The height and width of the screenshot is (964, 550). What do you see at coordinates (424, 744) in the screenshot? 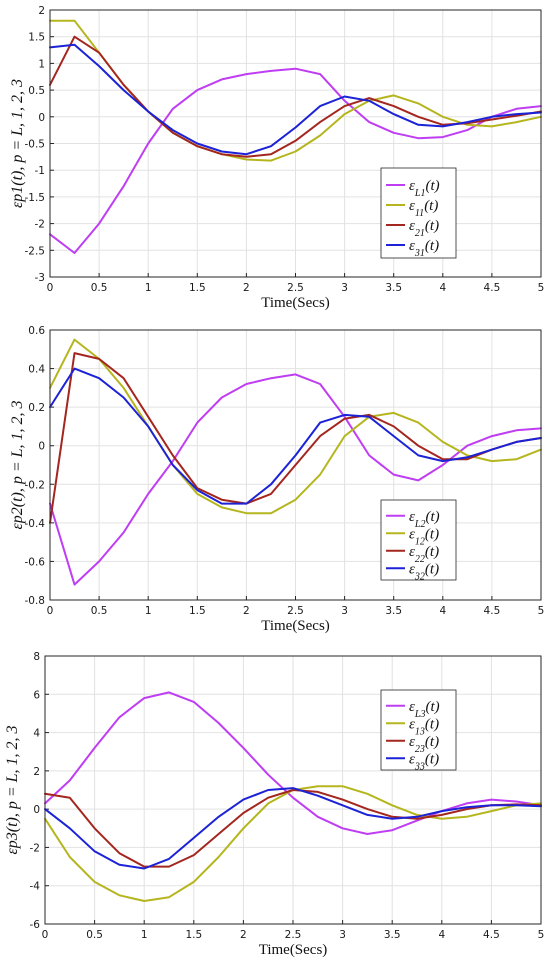
I see `legend-label: ε23(t)` at bounding box center [424, 744].